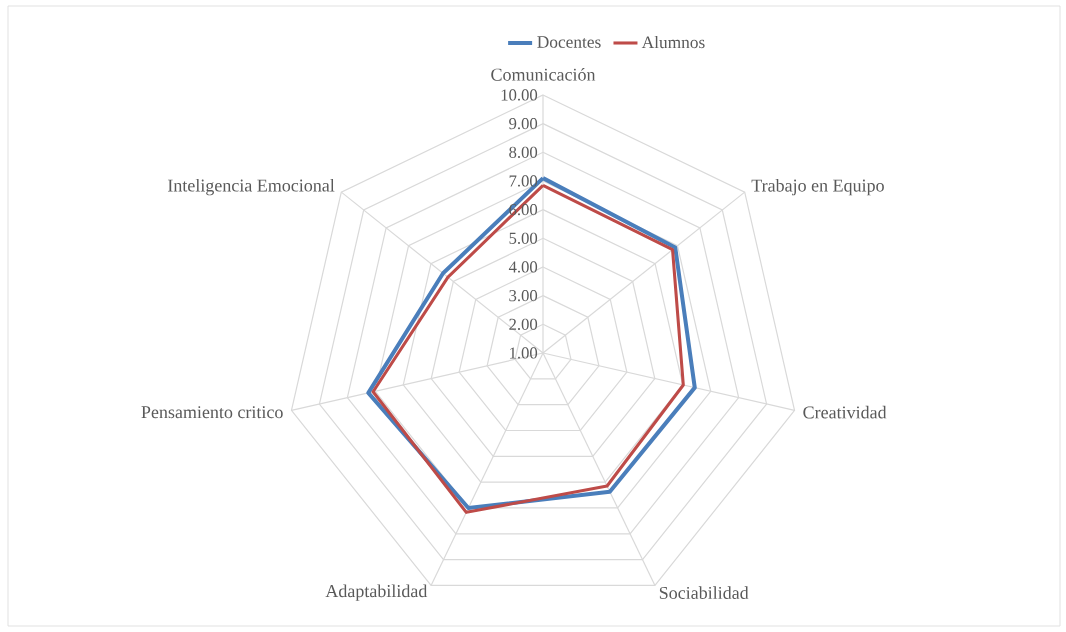 The image size is (1066, 632). Describe the element at coordinates (523, 152) in the screenshot. I see `y-tick-label: 8.00` at that location.